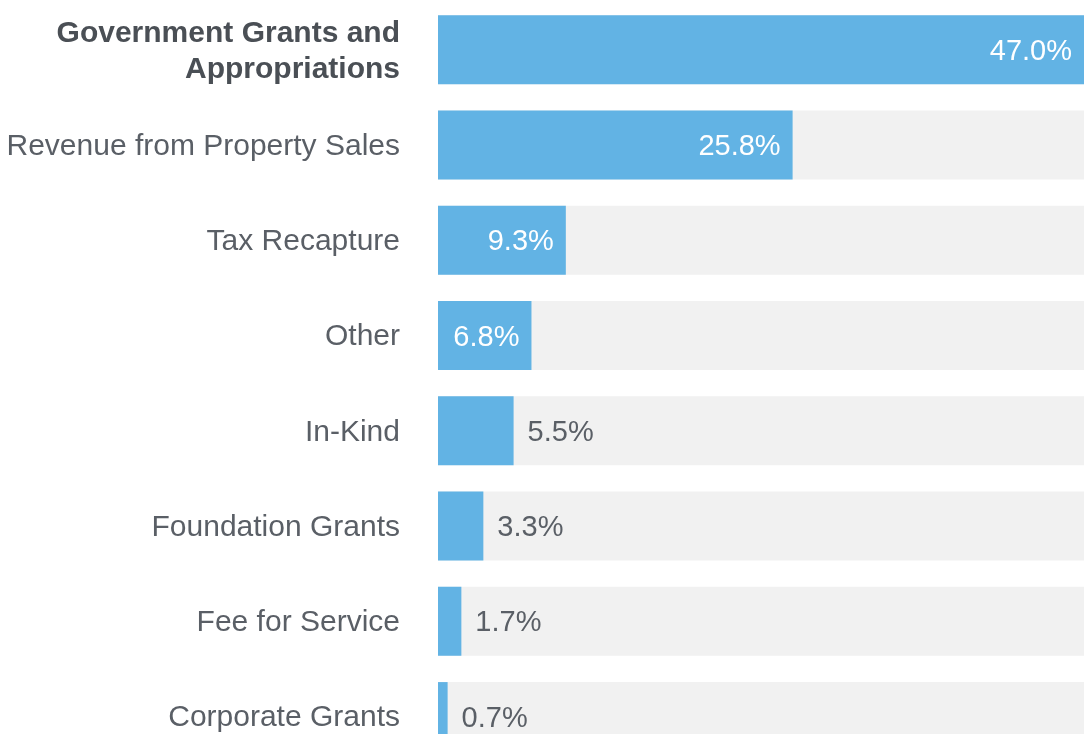 The image size is (1084, 742). I want to click on data-label: 47.0%, so click(1030, 49).